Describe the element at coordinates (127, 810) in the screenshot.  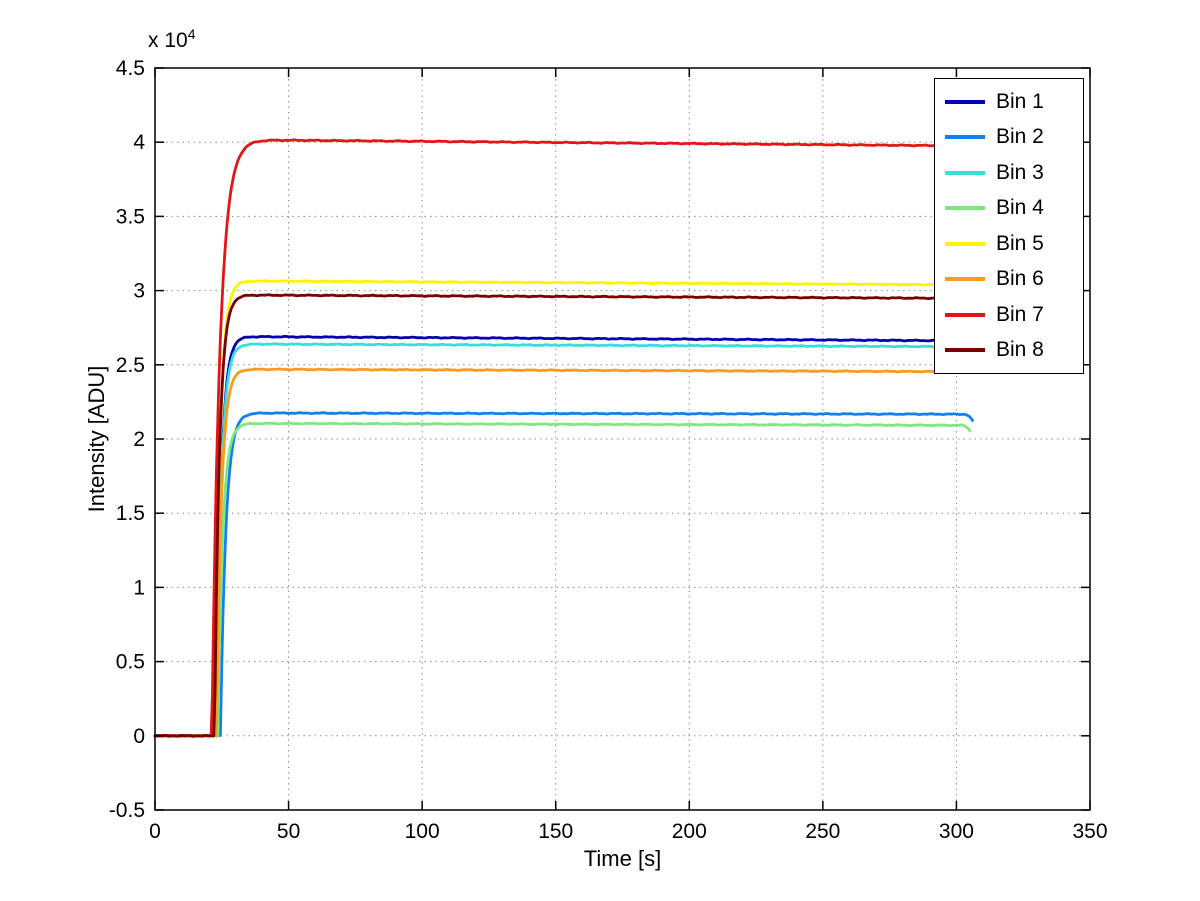
I see `y-tick-label: -0.5` at that location.